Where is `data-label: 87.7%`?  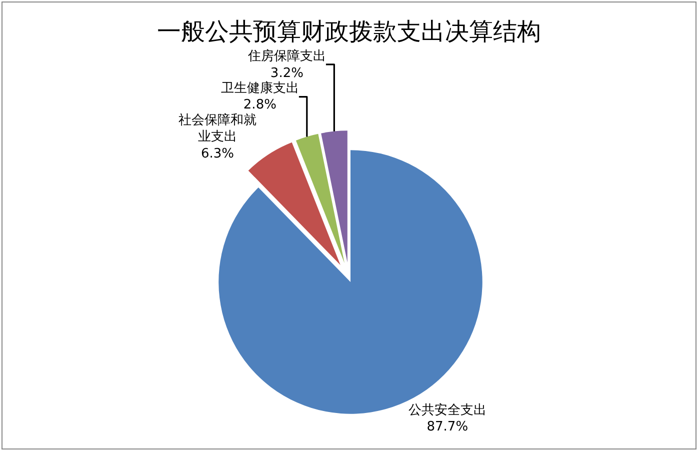 data-label: 87.7% is located at coordinates (447, 427).